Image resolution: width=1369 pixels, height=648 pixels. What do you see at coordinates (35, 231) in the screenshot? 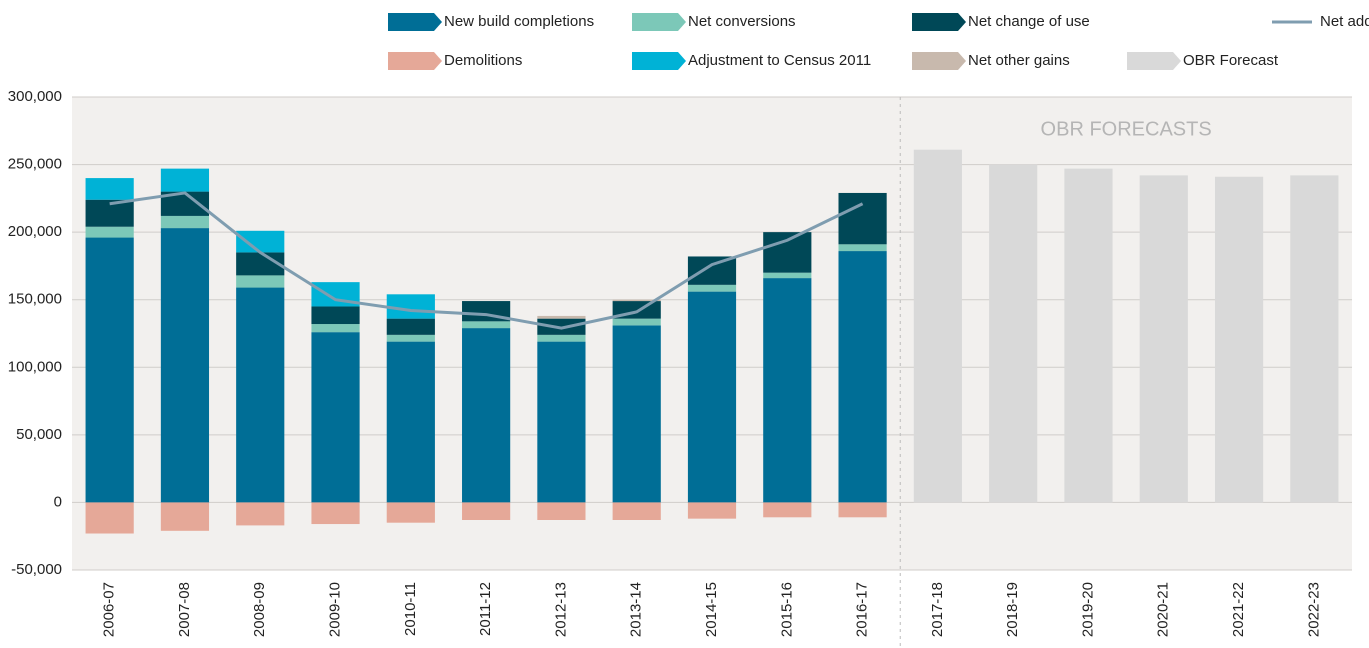
I see `y-tick-label: 200,000` at bounding box center [35, 231].